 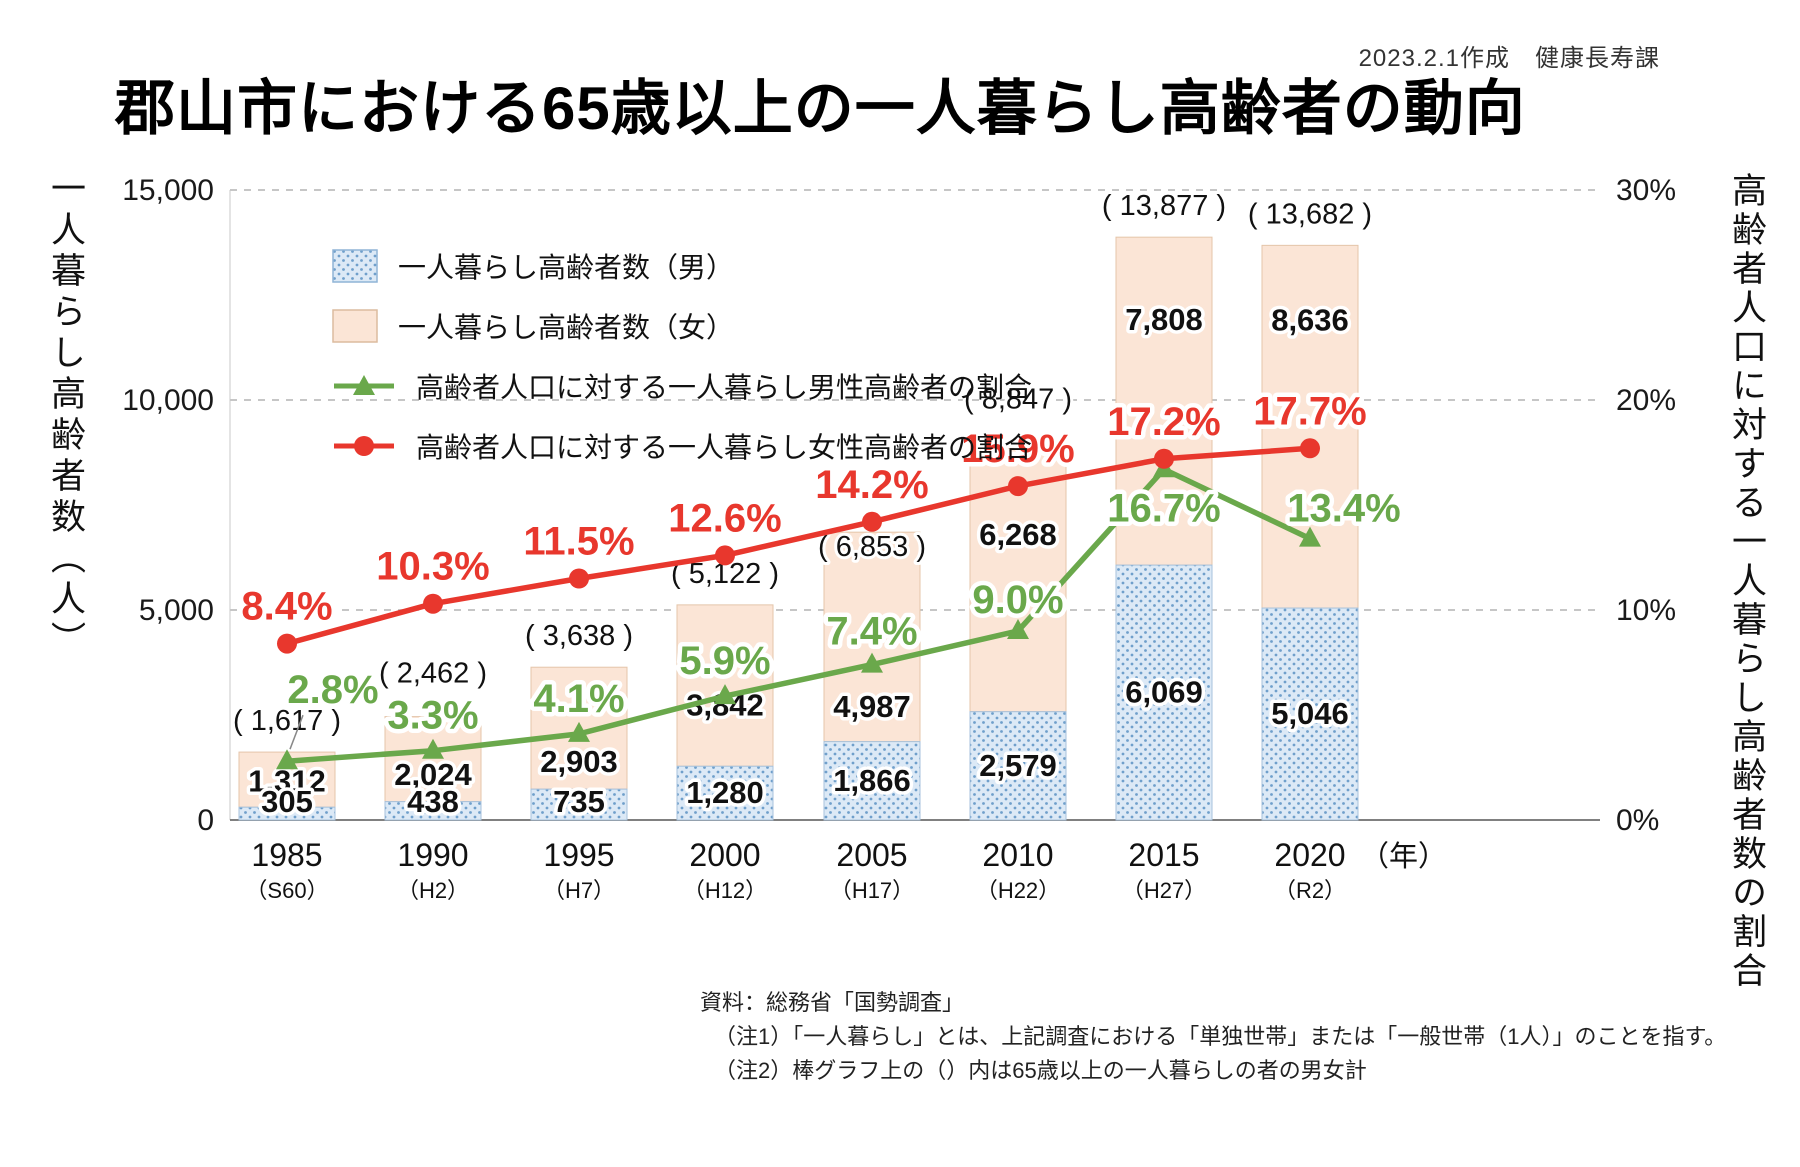 I want to click on x-axis-year-label: 1995, so click(x=578, y=855).